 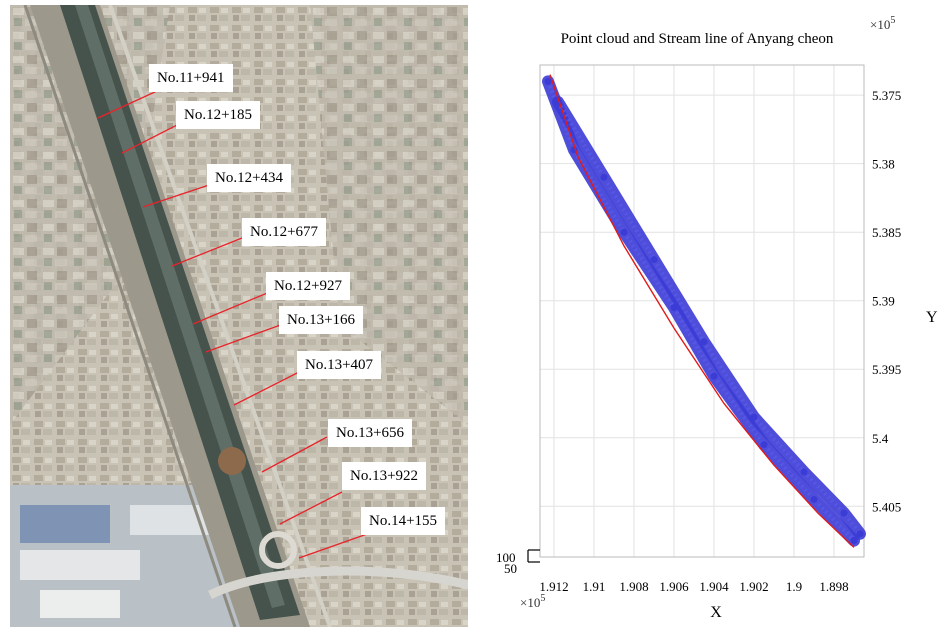 I want to click on y-tick-label: 5.385, so click(x=886, y=232).